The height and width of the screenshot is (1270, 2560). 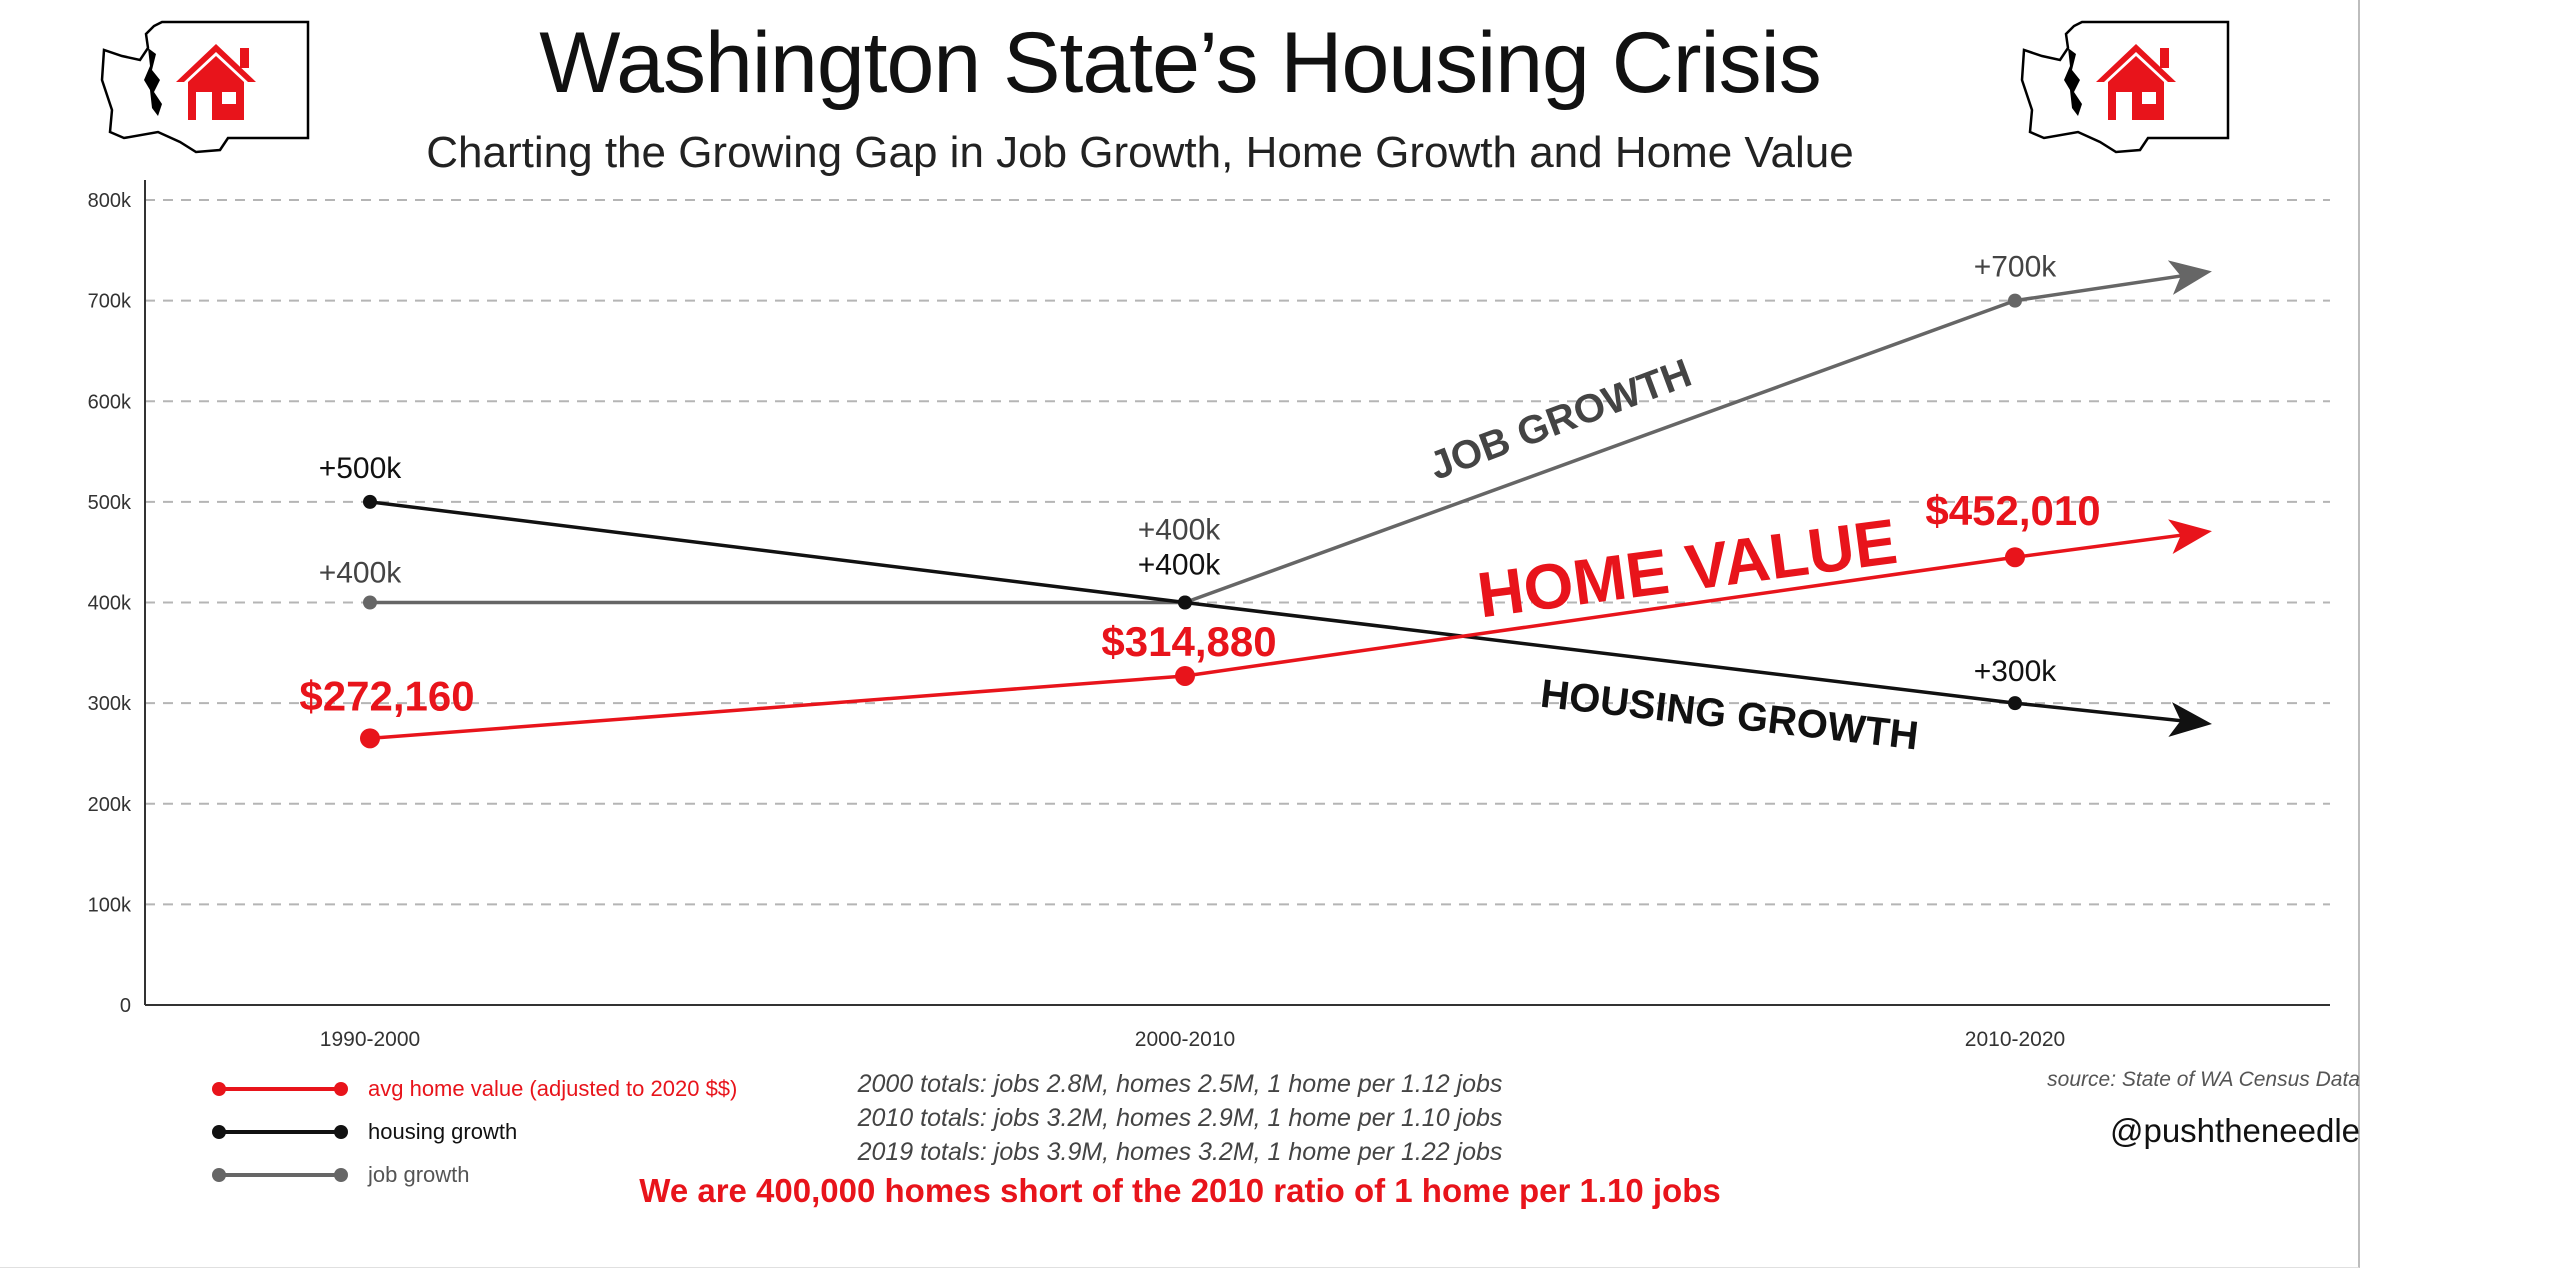 What do you see at coordinates (2016, 671) in the screenshot?
I see `data-label-housing: +300k` at bounding box center [2016, 671].